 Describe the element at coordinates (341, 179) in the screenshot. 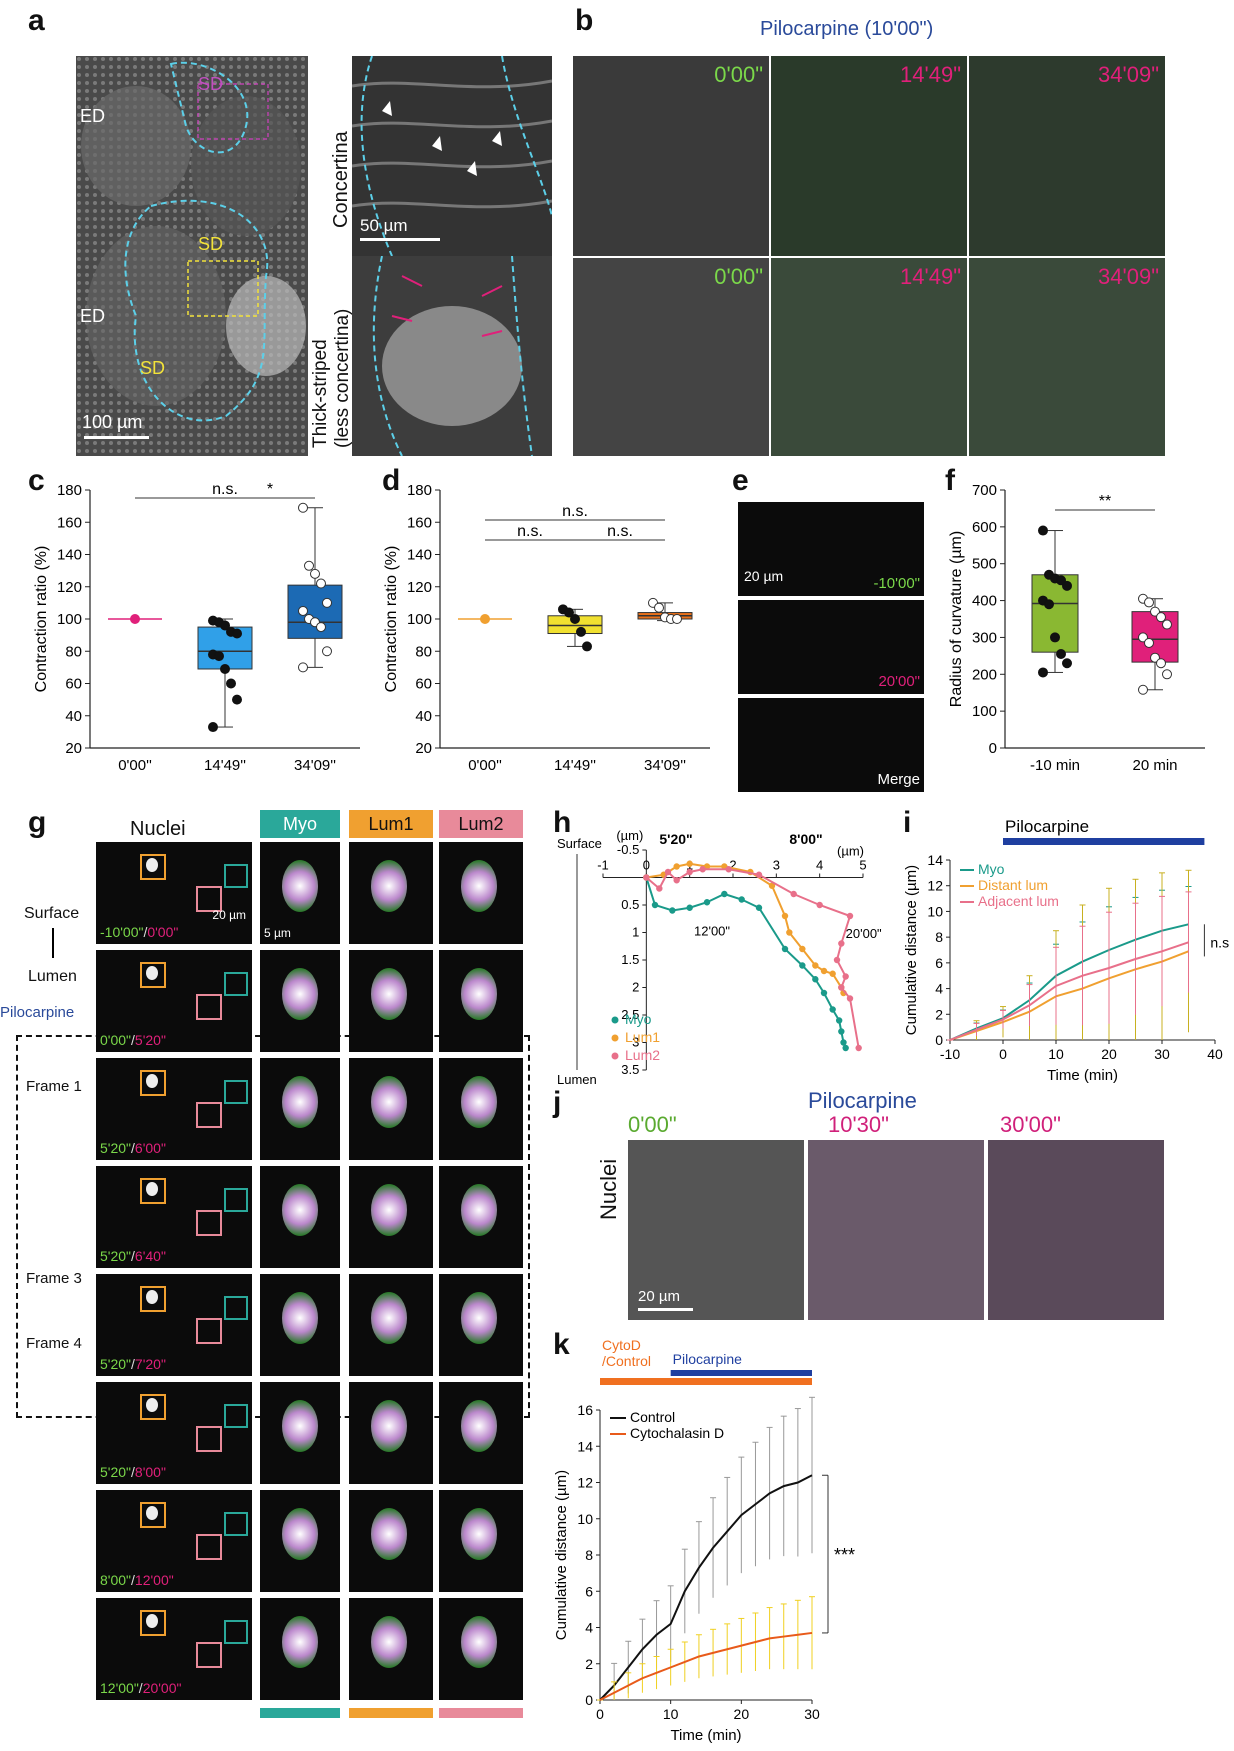

I see `row-label-concertina: Concertina` at that location.